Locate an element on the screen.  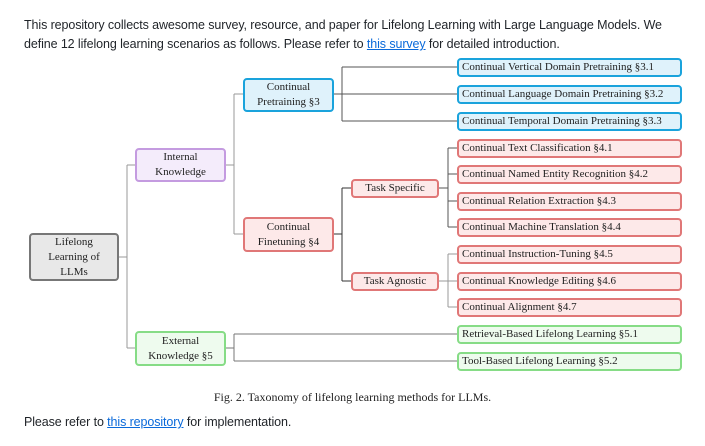
leaf-node: Continual Instruction-Tuning §4.5 is located at coordinates (569, 254).